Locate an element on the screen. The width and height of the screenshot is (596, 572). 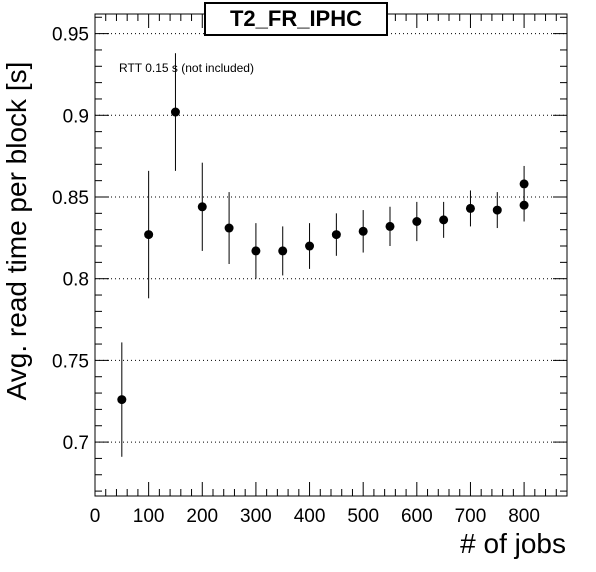
y-tick-label: 0.7 is located at coordinates (76, 443).